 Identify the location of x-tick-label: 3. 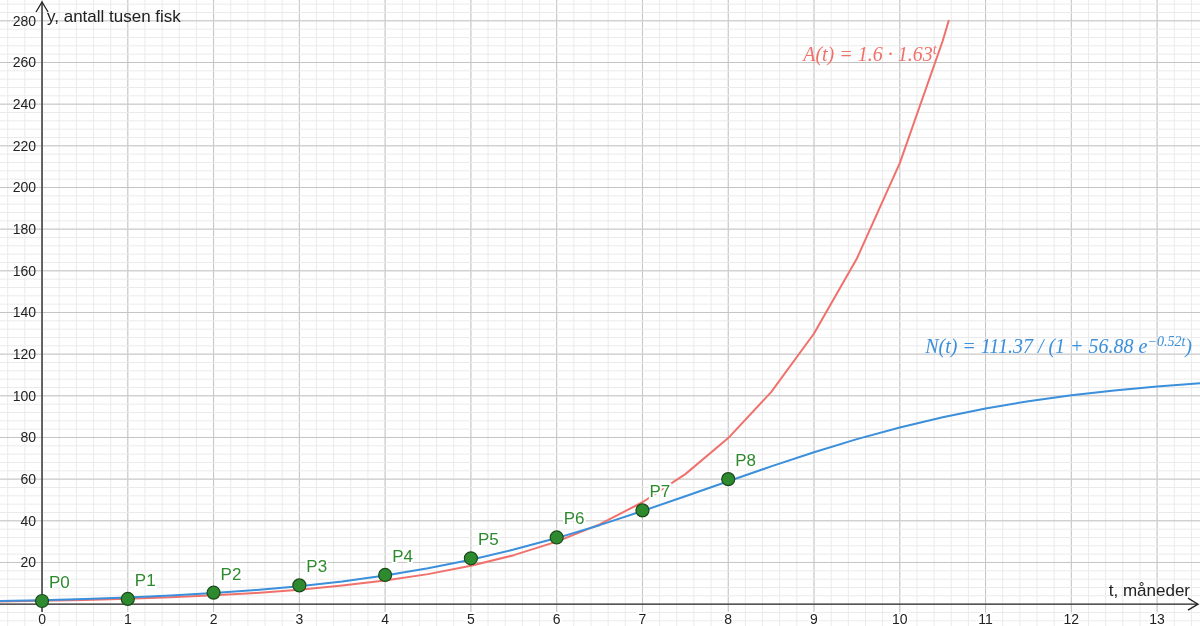
(299, 618).